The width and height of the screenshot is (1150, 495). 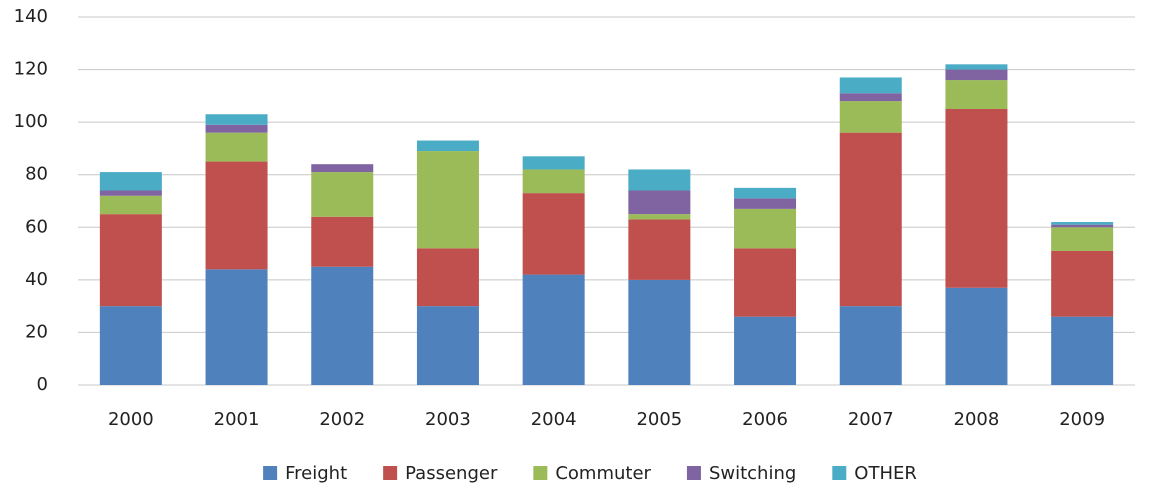 I want to click on x-tick-label: 2007, so click(x=871, y=419).